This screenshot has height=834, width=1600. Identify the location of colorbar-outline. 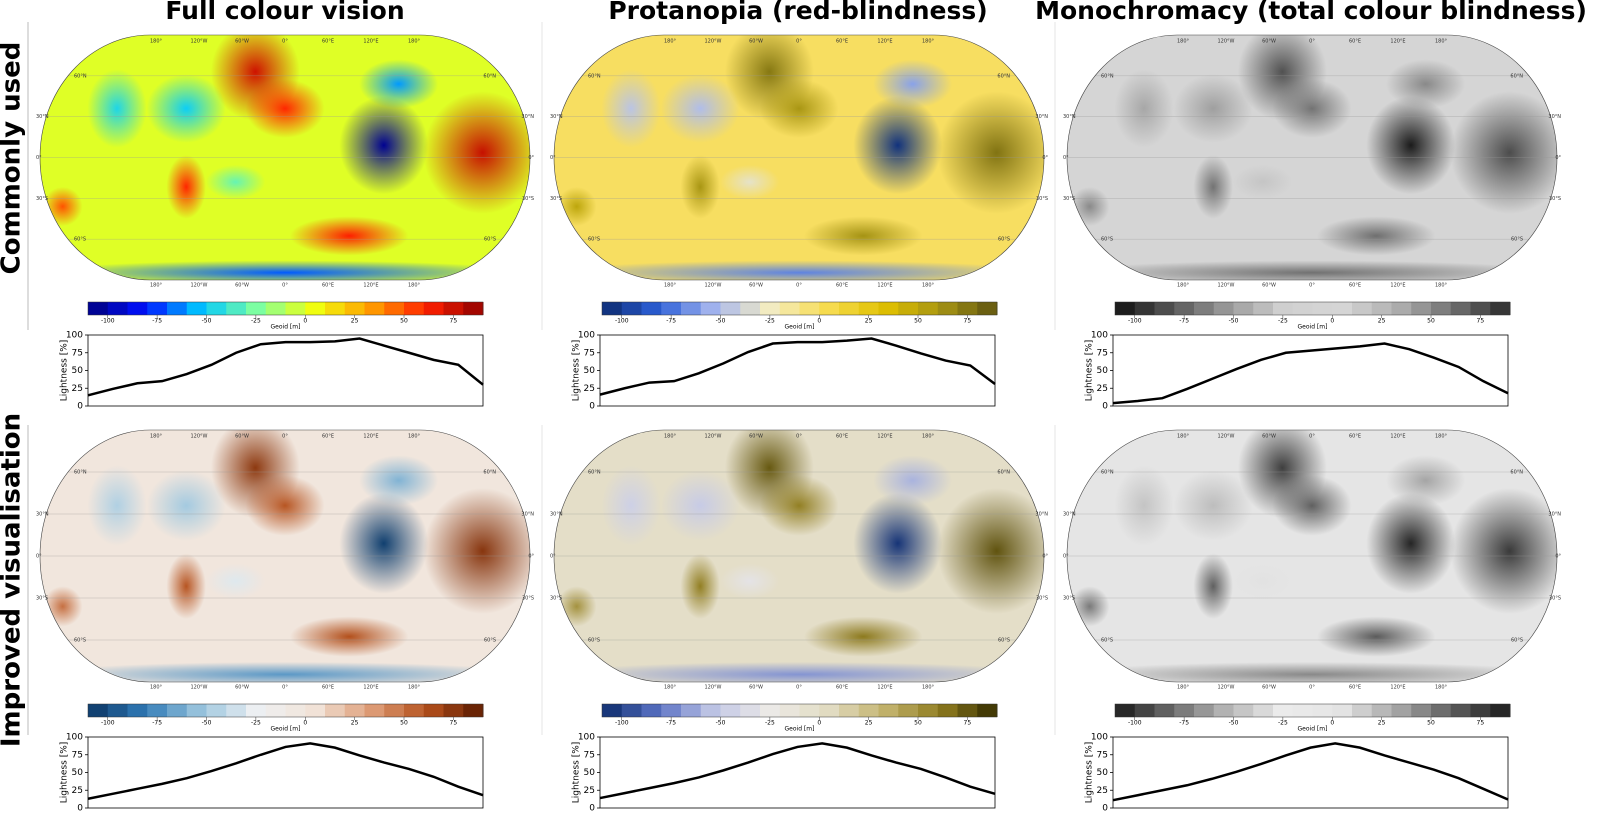
(1312, 710).